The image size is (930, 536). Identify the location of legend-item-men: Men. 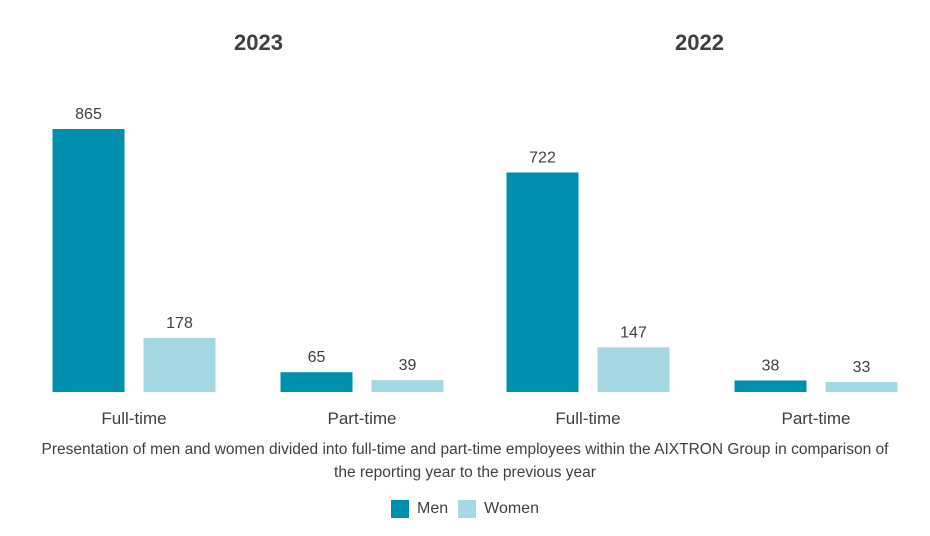
(419, 509).